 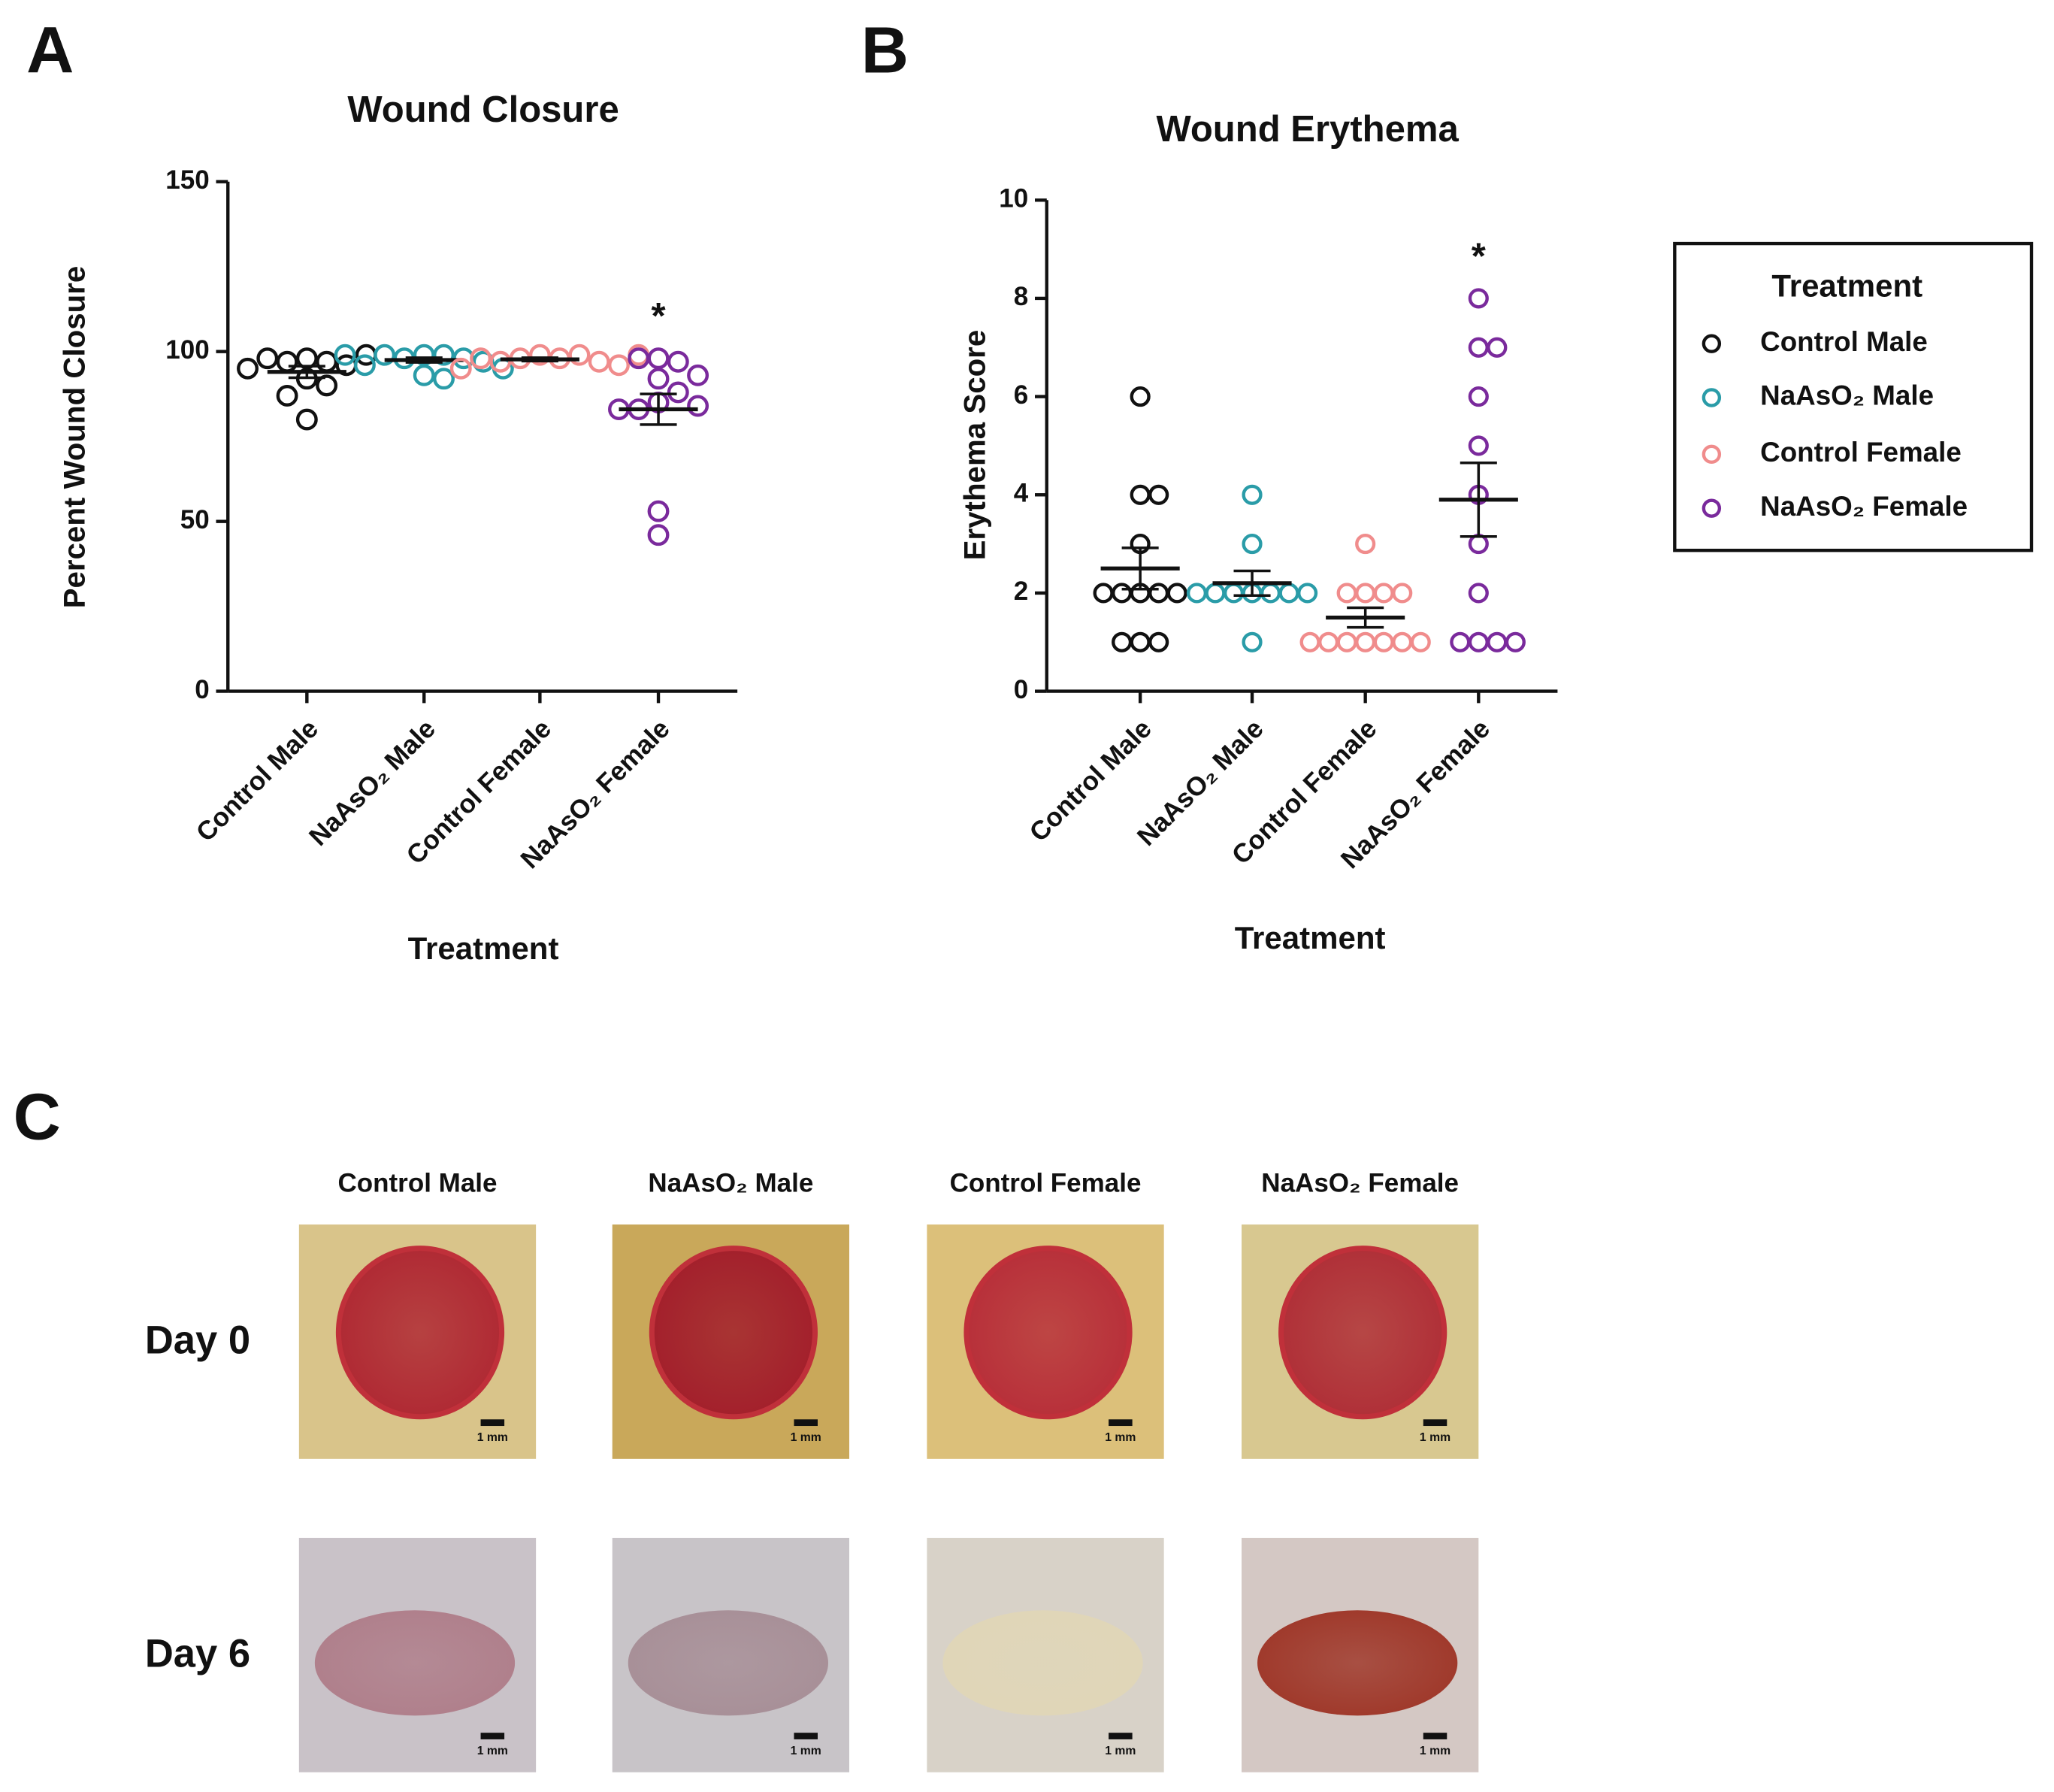 What do you see at coordinates (50, 50) in the screenshot?
I see `panel-label: A` at bounding box center [50, 50].